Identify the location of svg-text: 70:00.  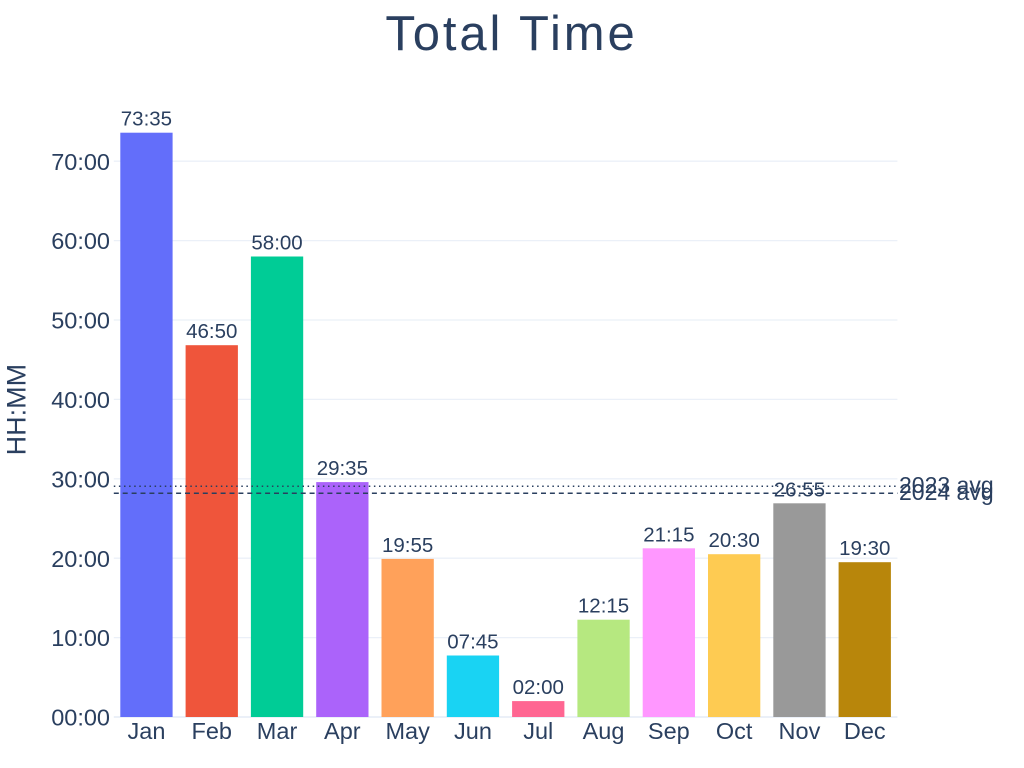
(80, 162).